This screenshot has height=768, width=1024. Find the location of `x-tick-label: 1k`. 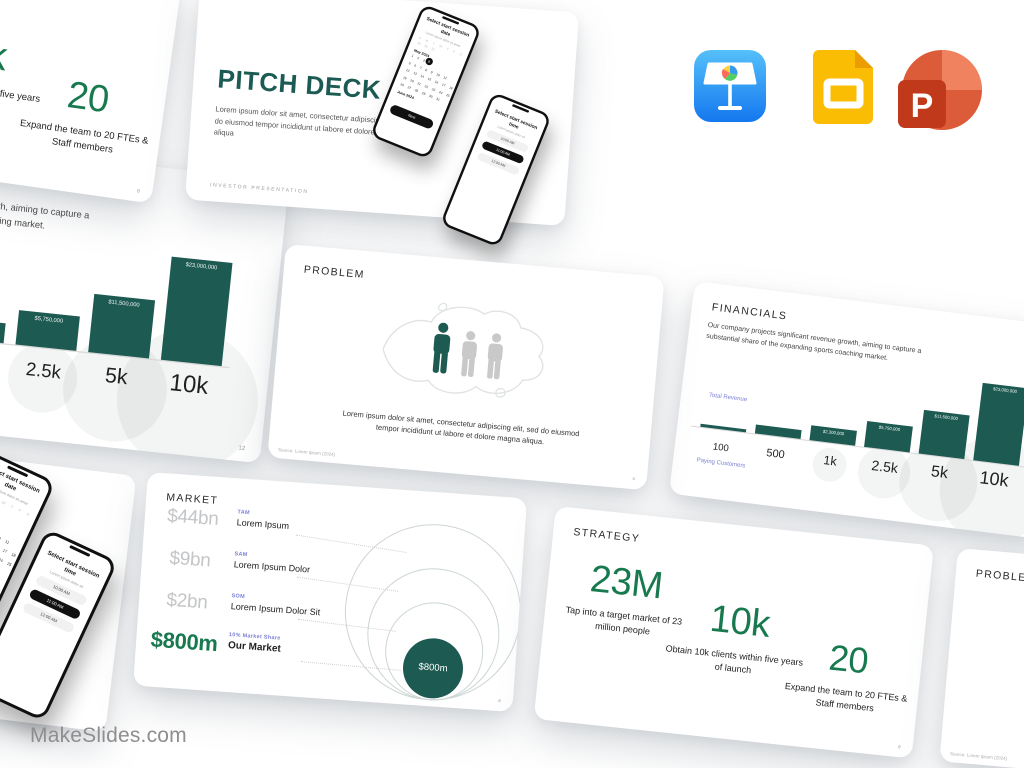

x-tick-label: 1k is located at coordinates (1, 363).